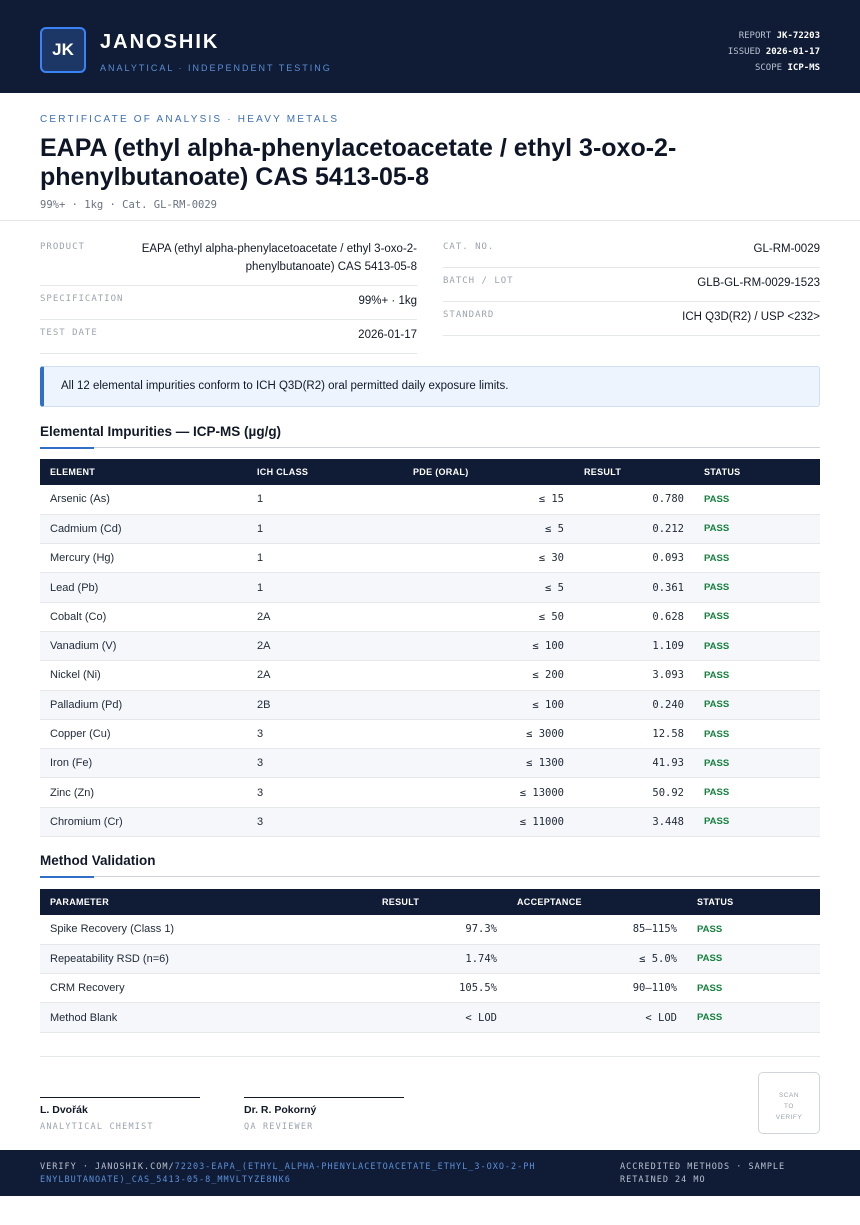  Describe the element at coordinates (216, 68) in the screenshot. I see `tagline: ANALYTICAL · INDEPENDENT TESTING` at that location.